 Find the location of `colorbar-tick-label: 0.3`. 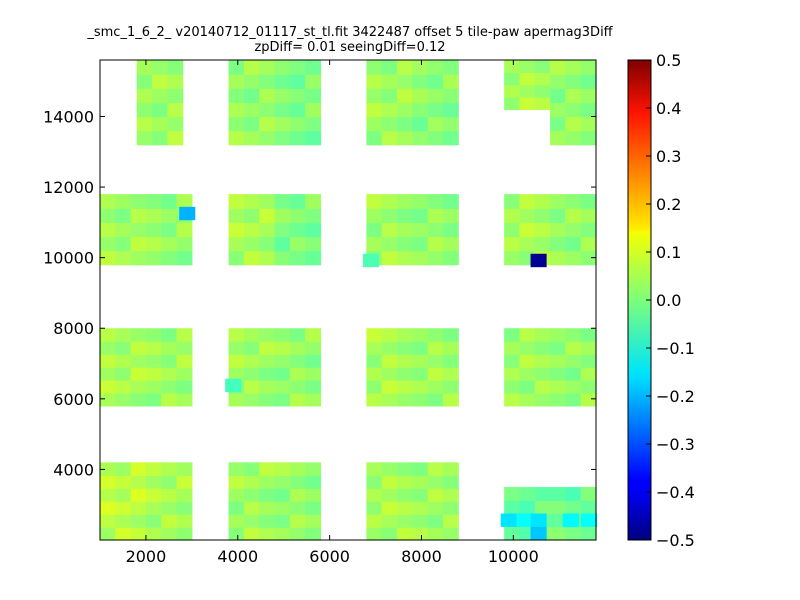

colorbar-tick-label: 0.3 is located at coordinates (668, 156).